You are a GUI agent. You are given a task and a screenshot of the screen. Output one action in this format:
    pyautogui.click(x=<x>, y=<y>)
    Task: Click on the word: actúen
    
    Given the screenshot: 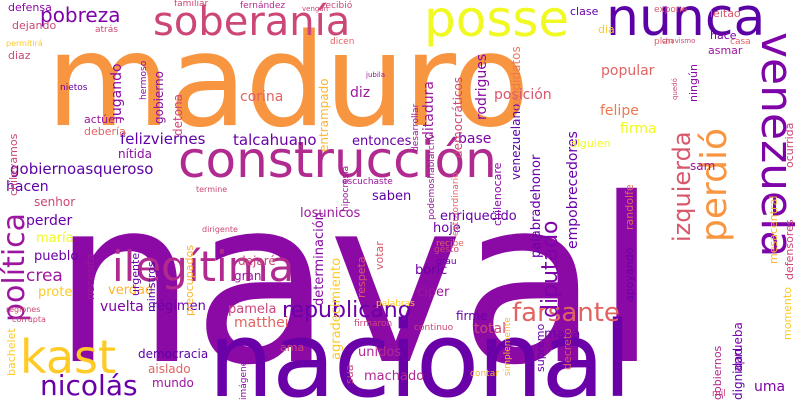 What is the action you would take?
    pyautogui.click(x=103, y=119)
    